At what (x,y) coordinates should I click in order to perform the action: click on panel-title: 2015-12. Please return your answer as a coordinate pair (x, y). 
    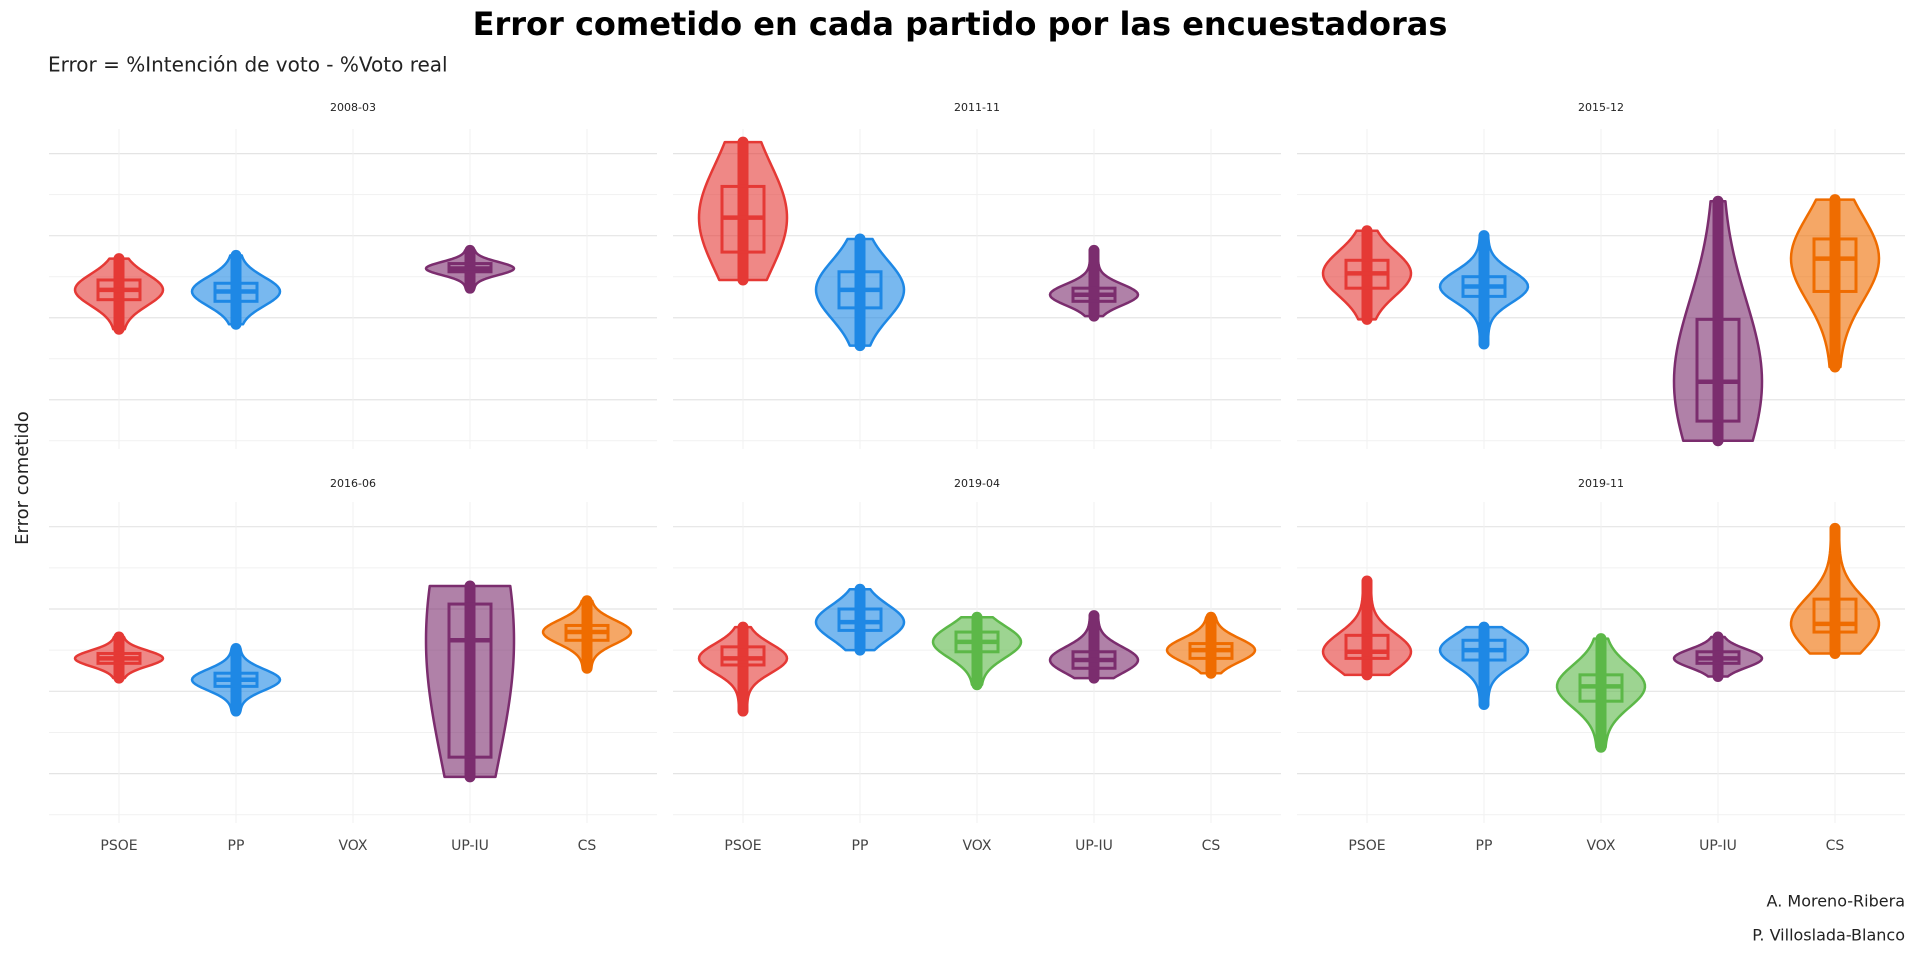
    Looking at the image, I should click on (1601, 107).